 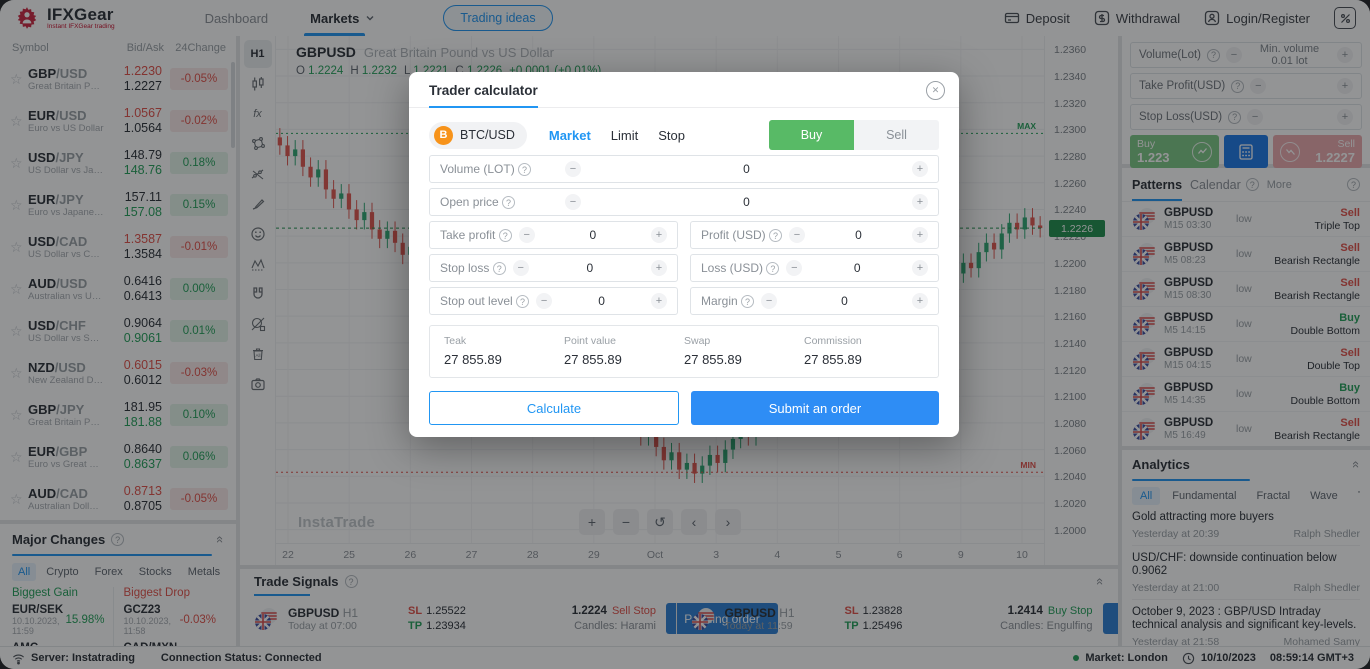 I want to click on market-filter-tab: All, so click(x=24, y=572).